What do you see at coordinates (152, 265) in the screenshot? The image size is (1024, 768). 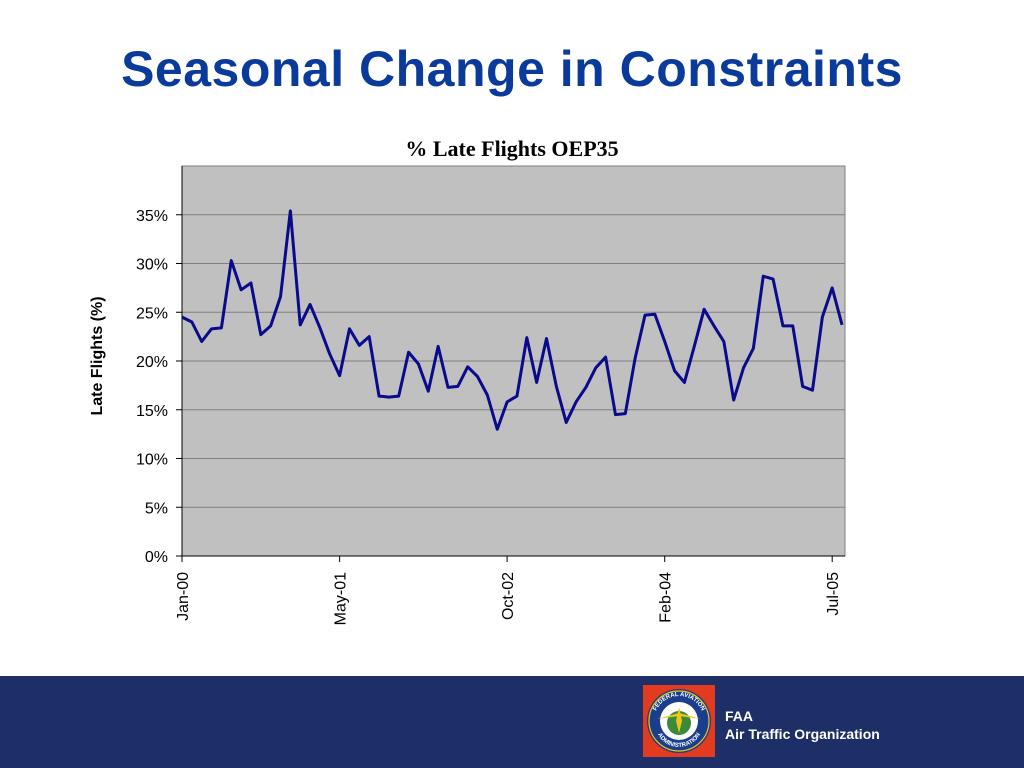 I see `y-tick-label: 30%` at bounding box center [152, 265].